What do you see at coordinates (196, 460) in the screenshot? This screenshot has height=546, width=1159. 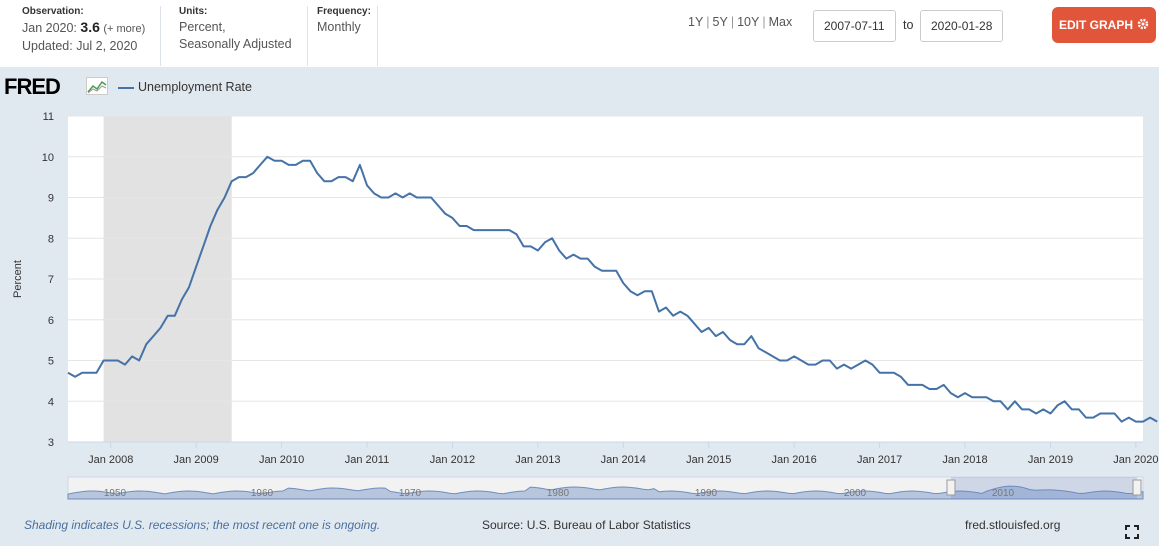 I see `x-tick-label: Jan 2009` at bounding box center [196, 460].